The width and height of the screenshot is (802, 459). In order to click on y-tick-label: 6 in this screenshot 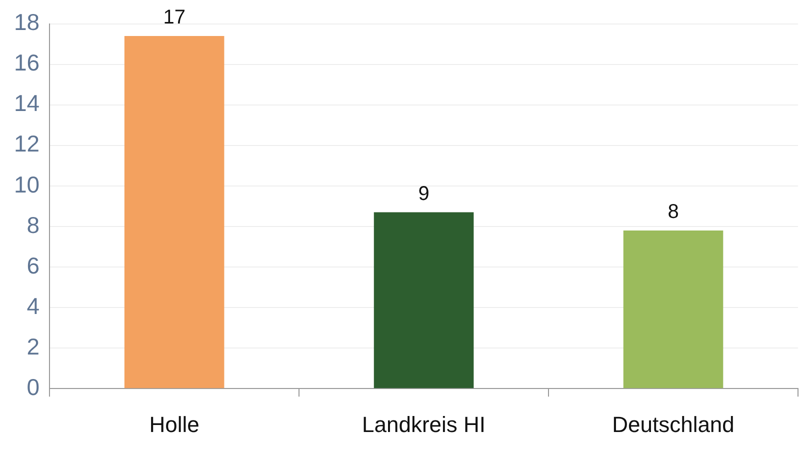, I will do `click(33, 265)`.